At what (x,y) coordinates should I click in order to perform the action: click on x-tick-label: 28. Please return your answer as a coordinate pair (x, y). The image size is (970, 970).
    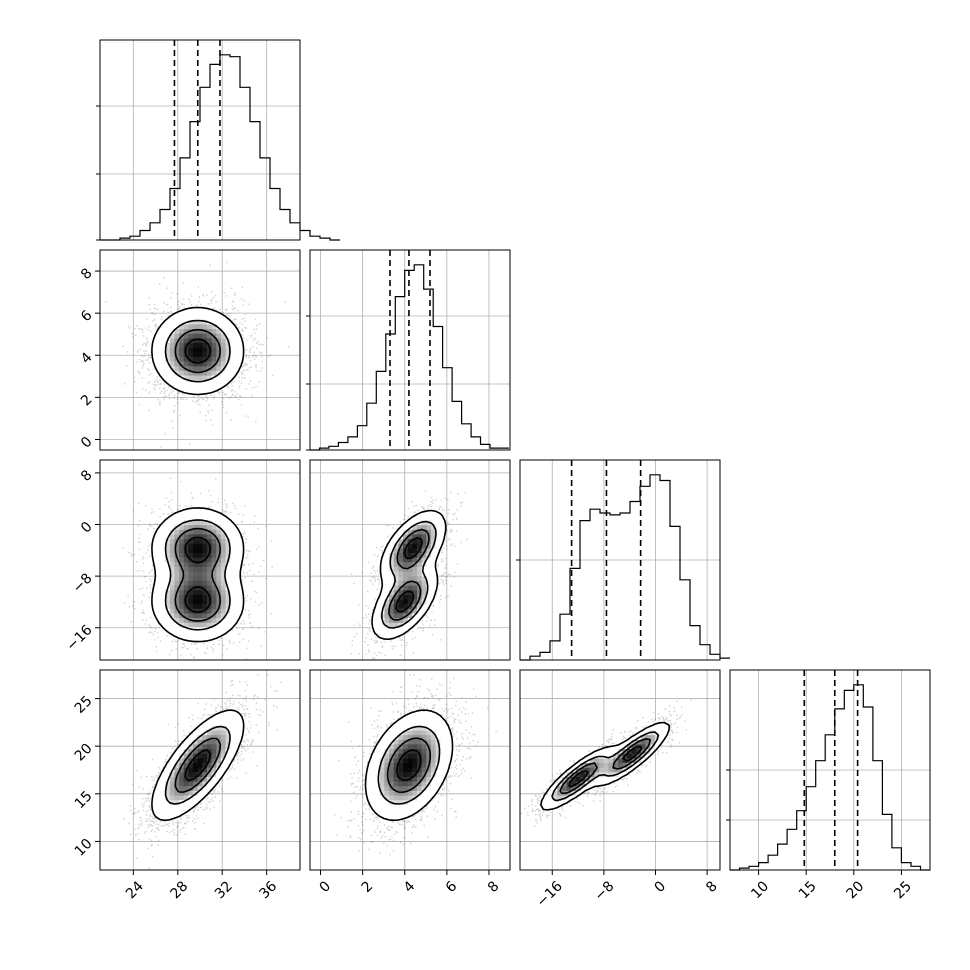
    Looking at the image, I should click on (179, 890).